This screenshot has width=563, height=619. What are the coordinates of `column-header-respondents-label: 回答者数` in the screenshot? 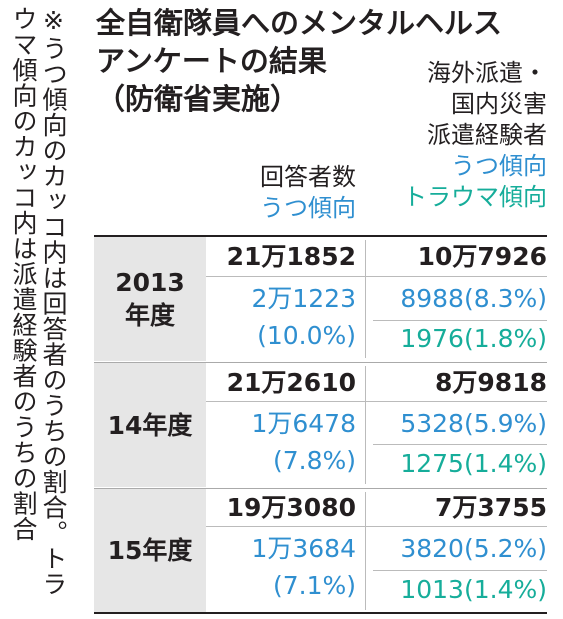 It's located at (308, 177).